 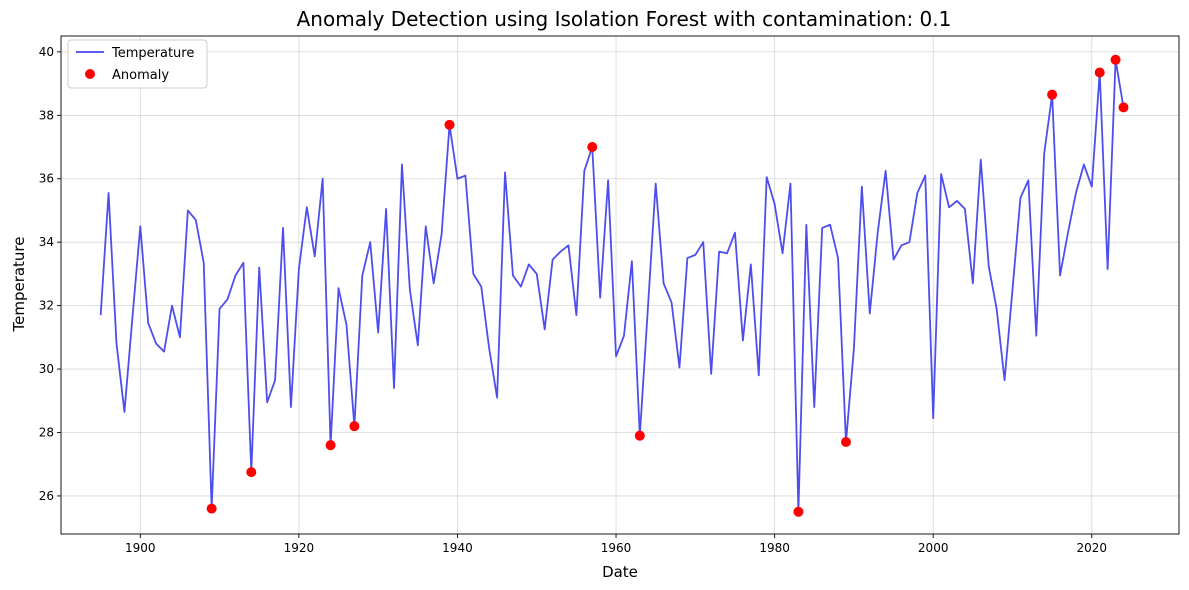 What do you see at coordinates (46, 432) in the screenshot?
I see `y-tick-label: 28` at bounding box center [46, 432].